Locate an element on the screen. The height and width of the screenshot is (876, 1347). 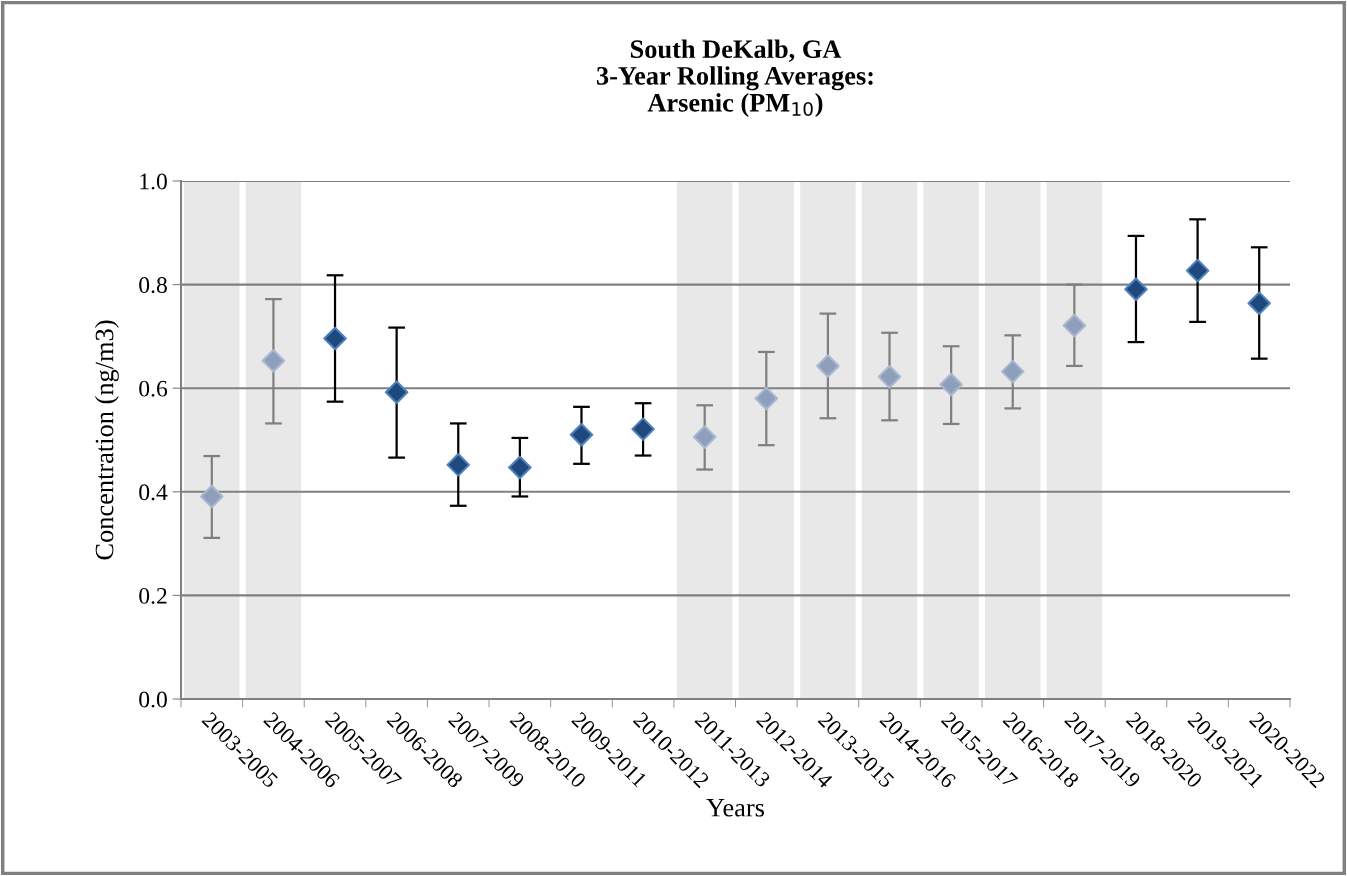
y-axis-title: Concentration (ng/m3) is located at coordinates (106, 440).